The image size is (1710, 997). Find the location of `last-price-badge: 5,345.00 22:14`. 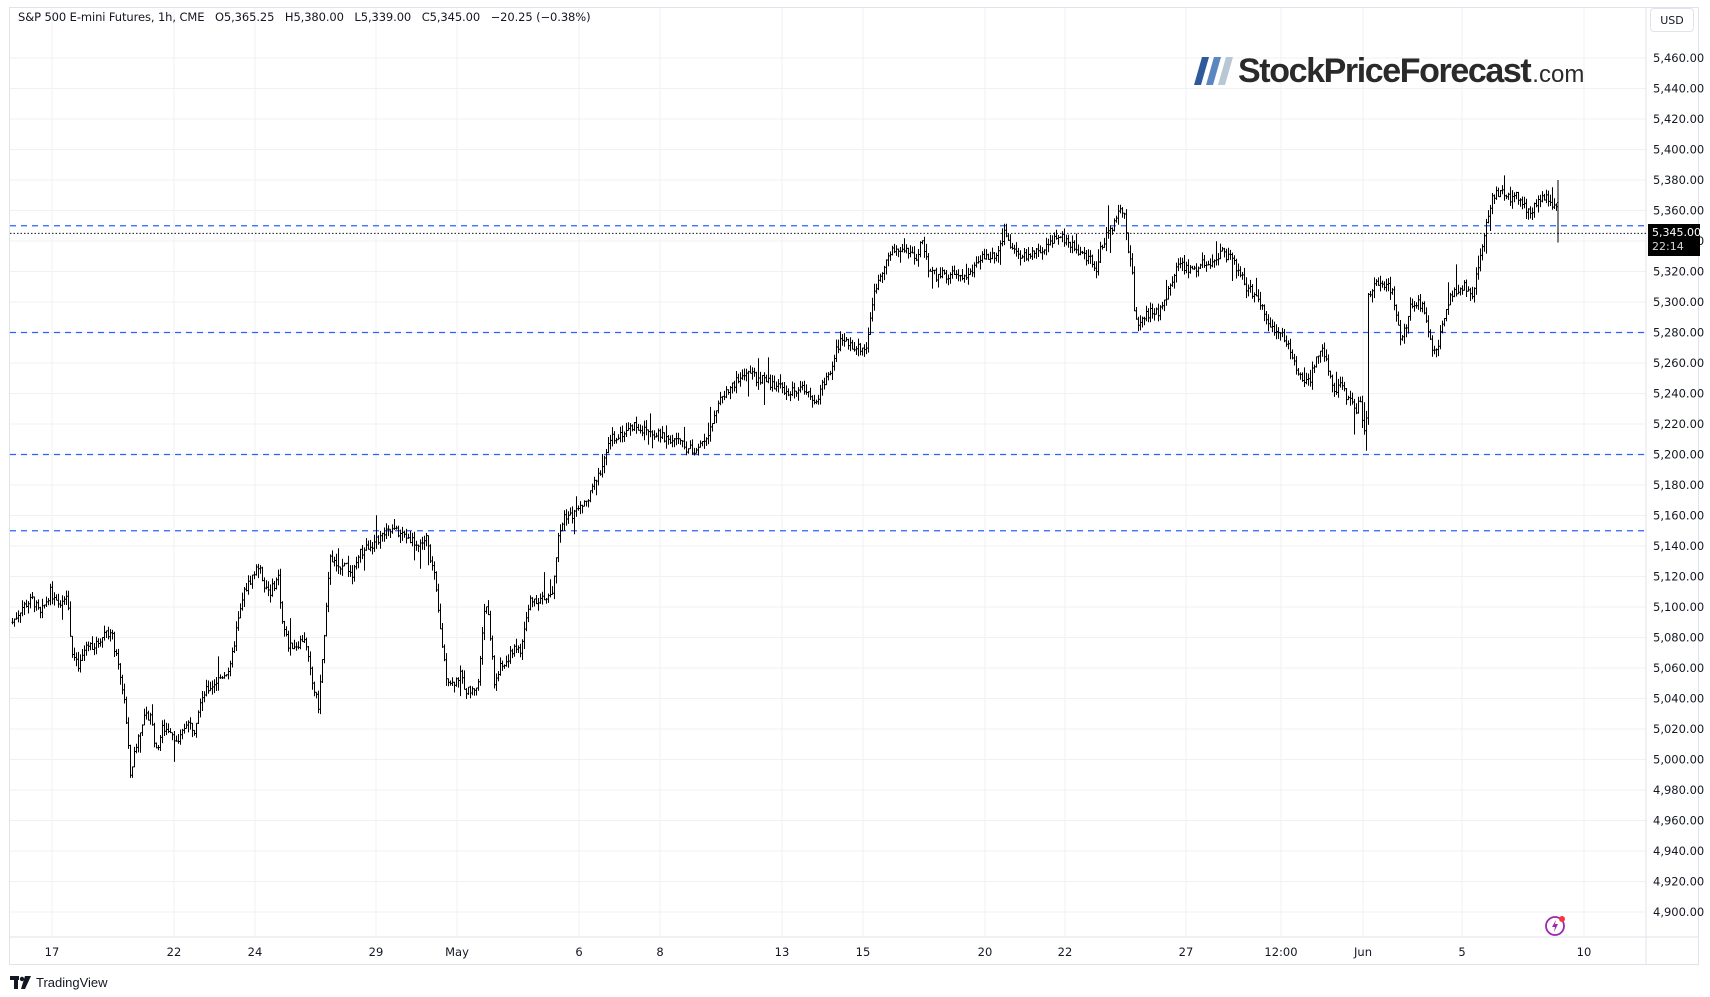

last-price-badge: 5,345.00 22:14 is located at coordinates (1674, 240).